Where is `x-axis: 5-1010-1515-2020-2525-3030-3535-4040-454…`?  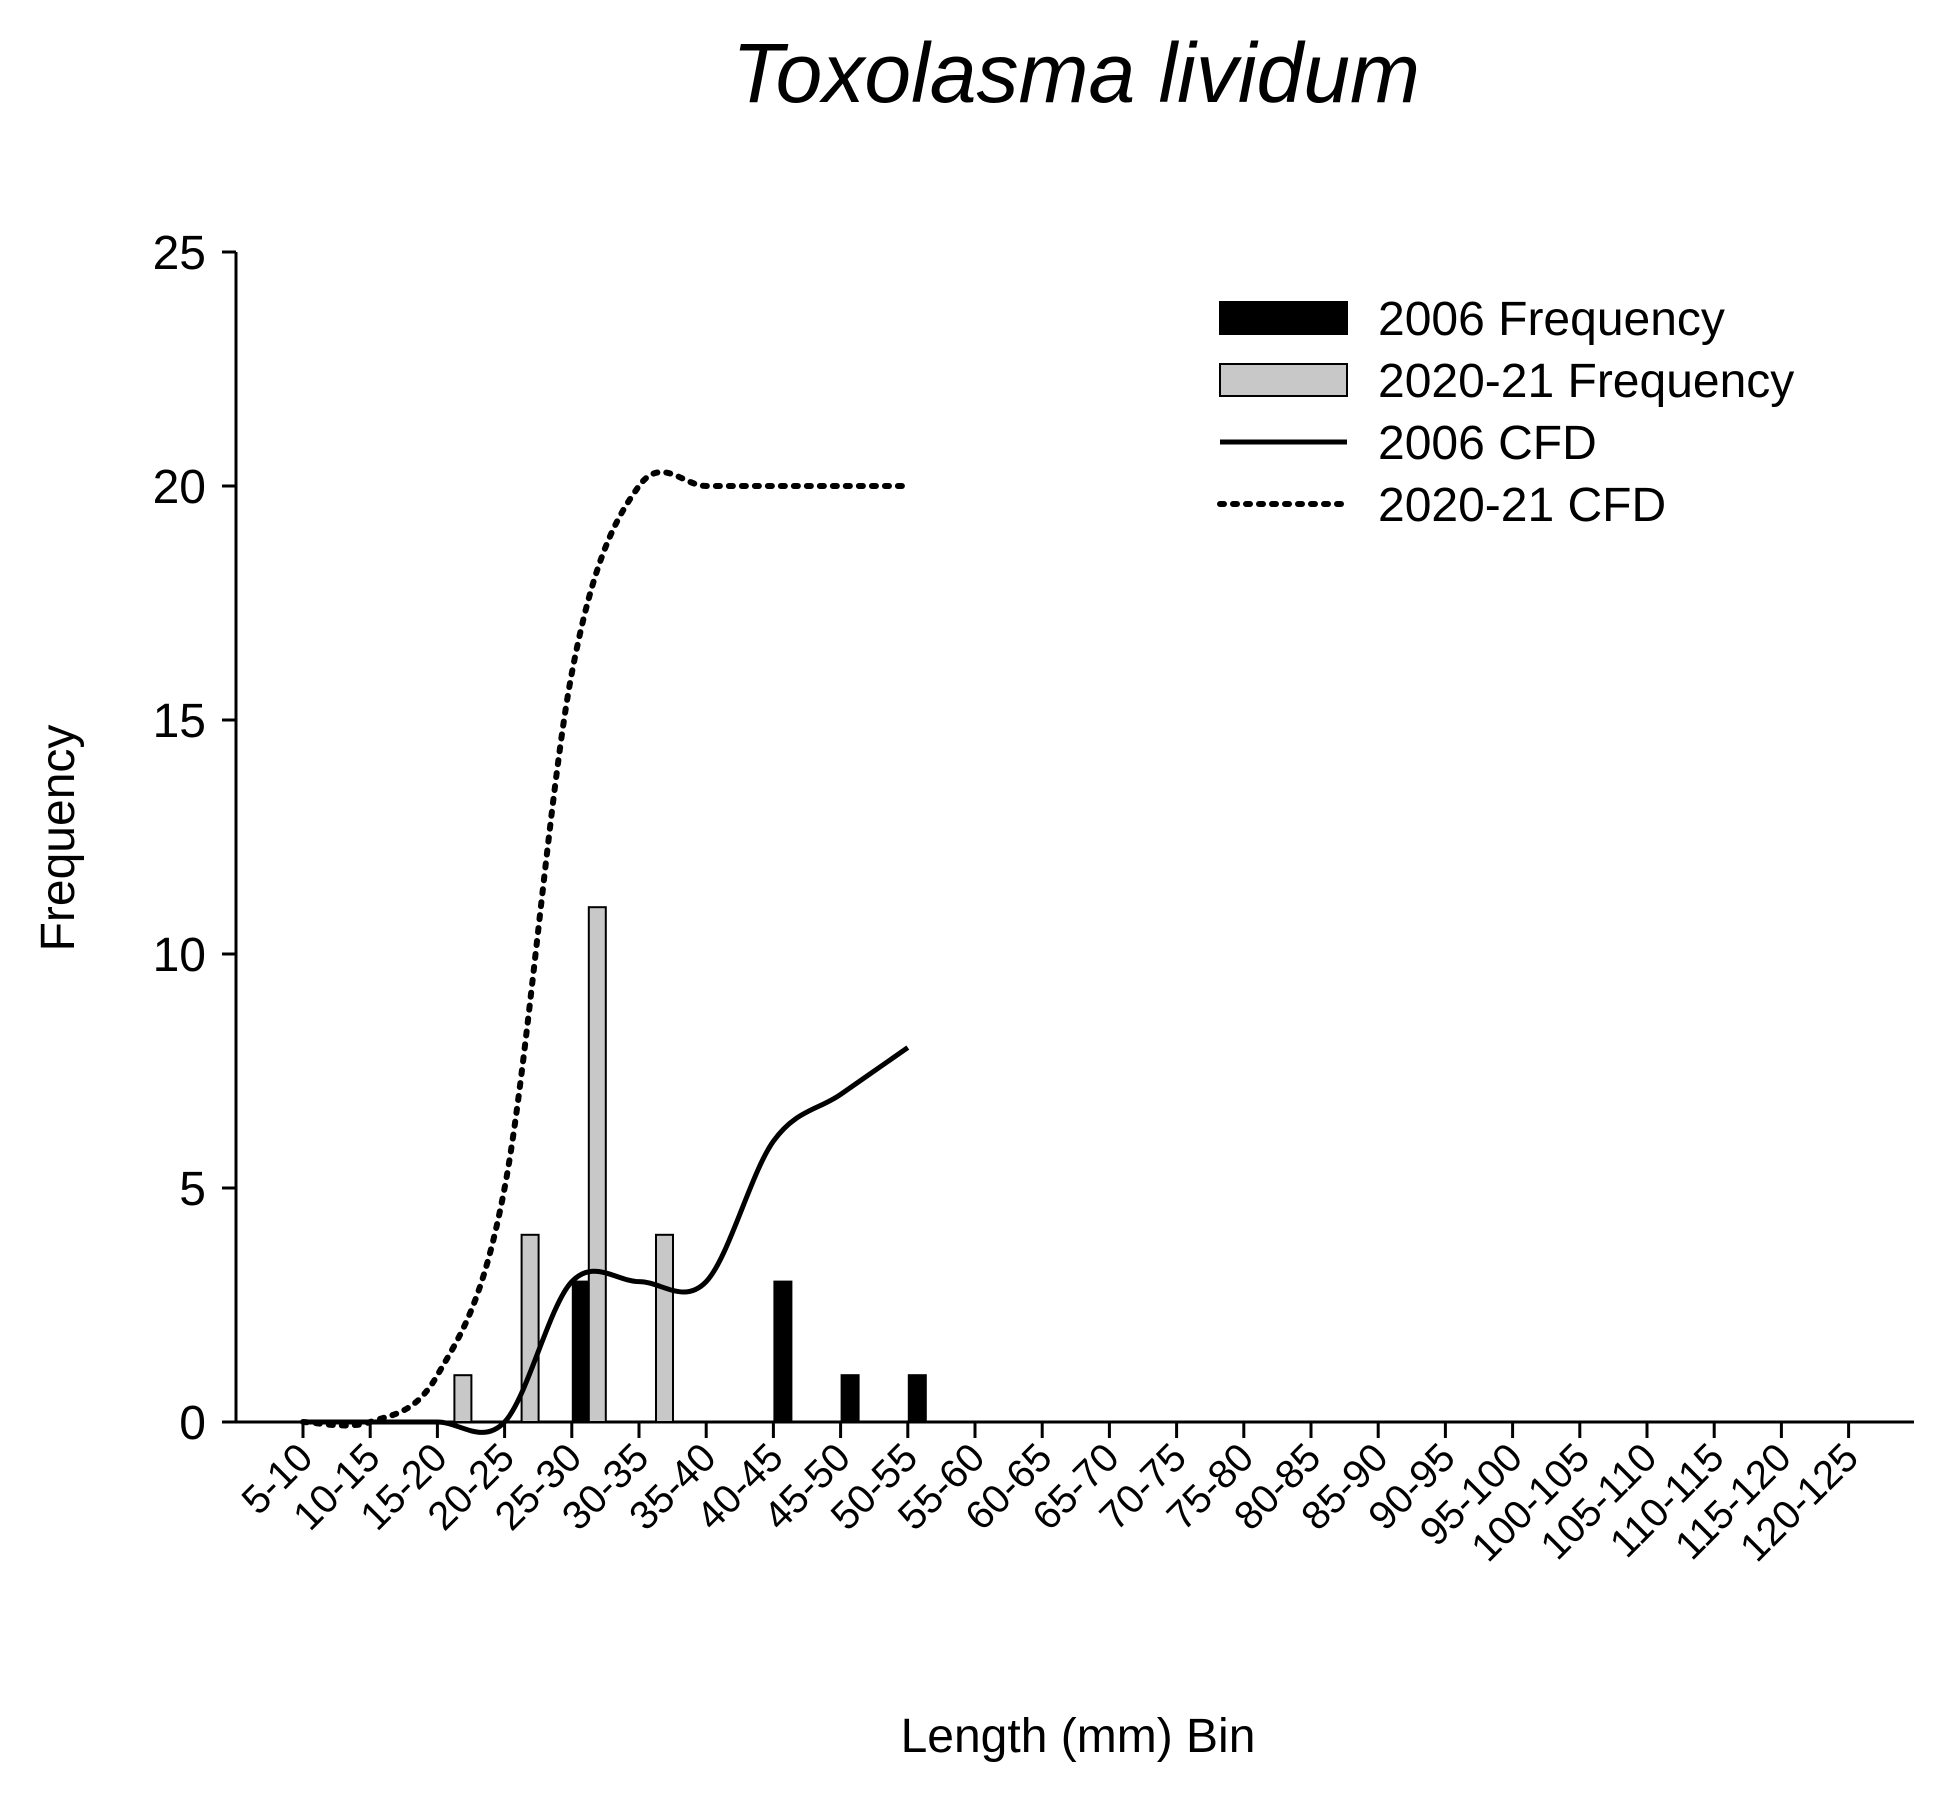 x-axis: 5-1010-1515-2020-2525-3030-3535-4040-454… is located at coordinates (1074, 1495).